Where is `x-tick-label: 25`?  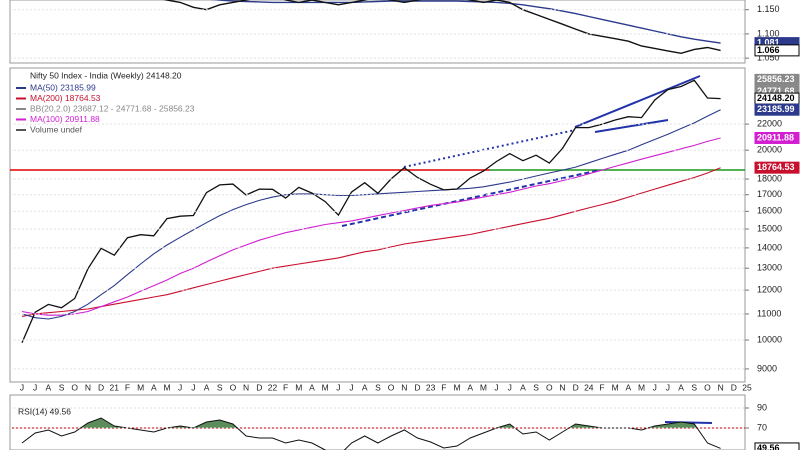
x-tick-label: 25 is located at coordinates (747, 387).